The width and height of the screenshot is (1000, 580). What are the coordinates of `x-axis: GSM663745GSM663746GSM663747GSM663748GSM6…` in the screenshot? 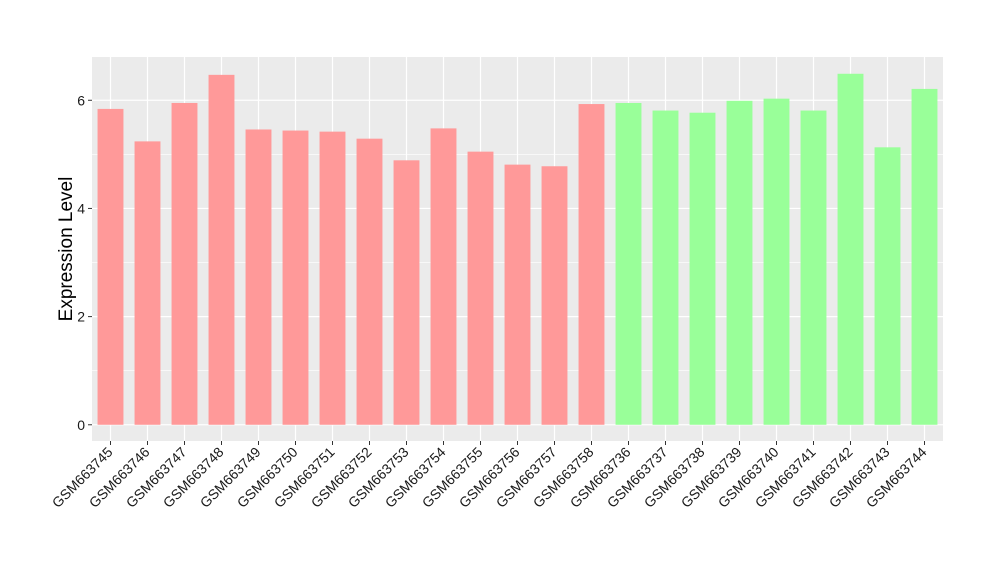 It's located at (489, 476).